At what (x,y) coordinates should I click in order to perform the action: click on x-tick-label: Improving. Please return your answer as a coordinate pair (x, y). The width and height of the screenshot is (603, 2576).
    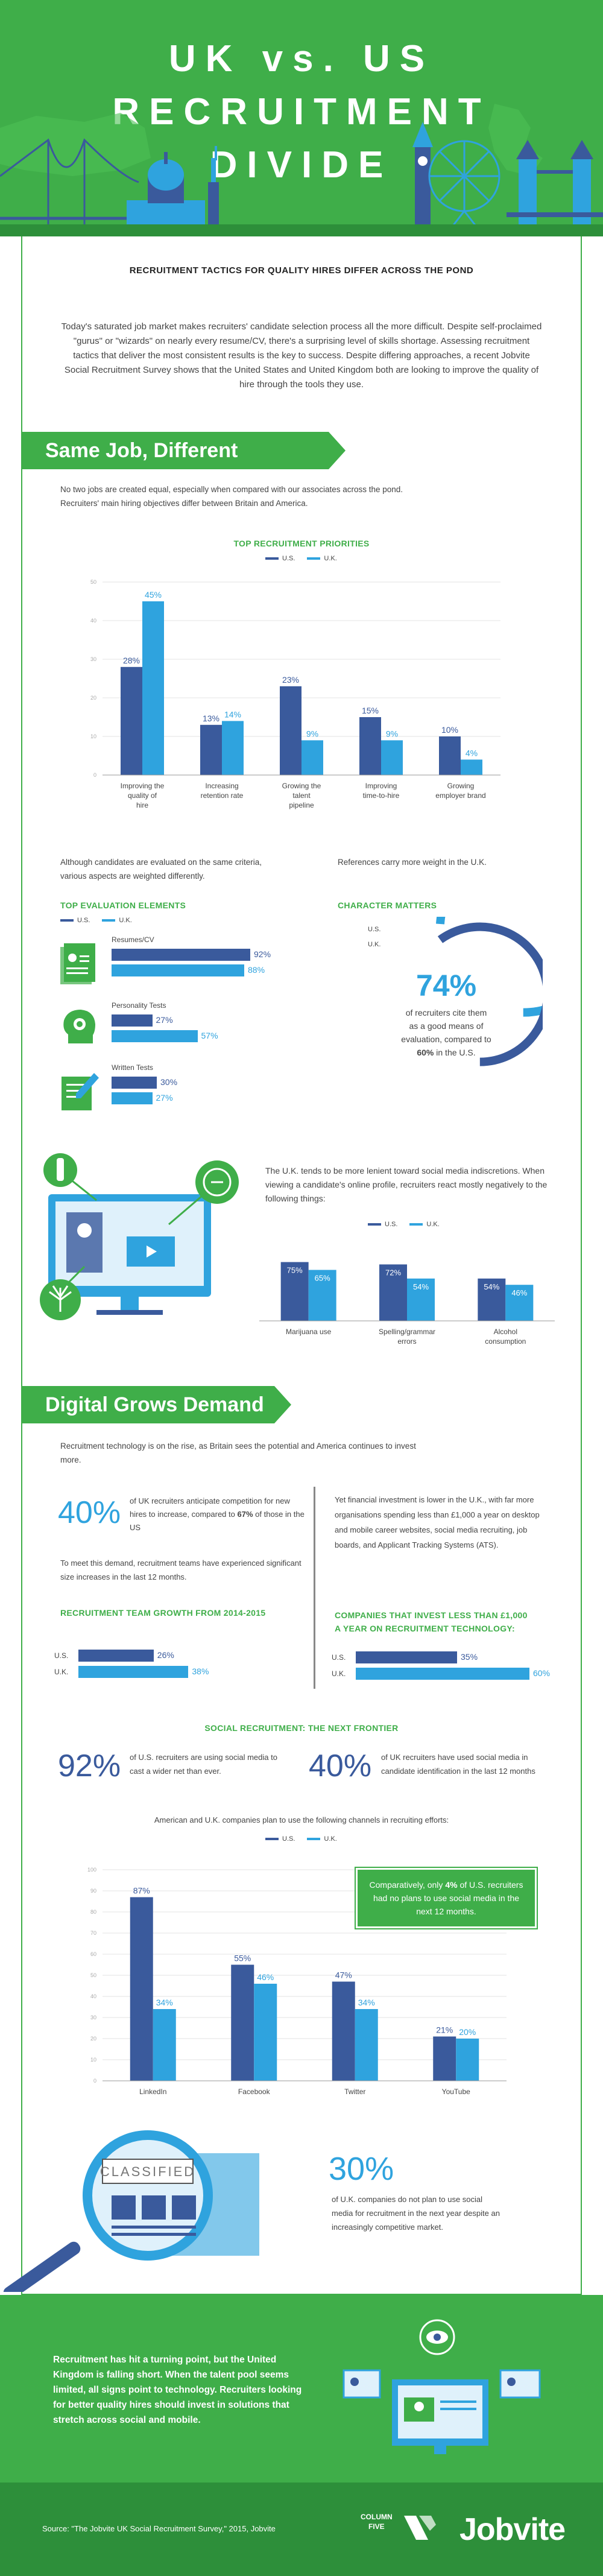
    Looking at the image, I should click on (381, 786).